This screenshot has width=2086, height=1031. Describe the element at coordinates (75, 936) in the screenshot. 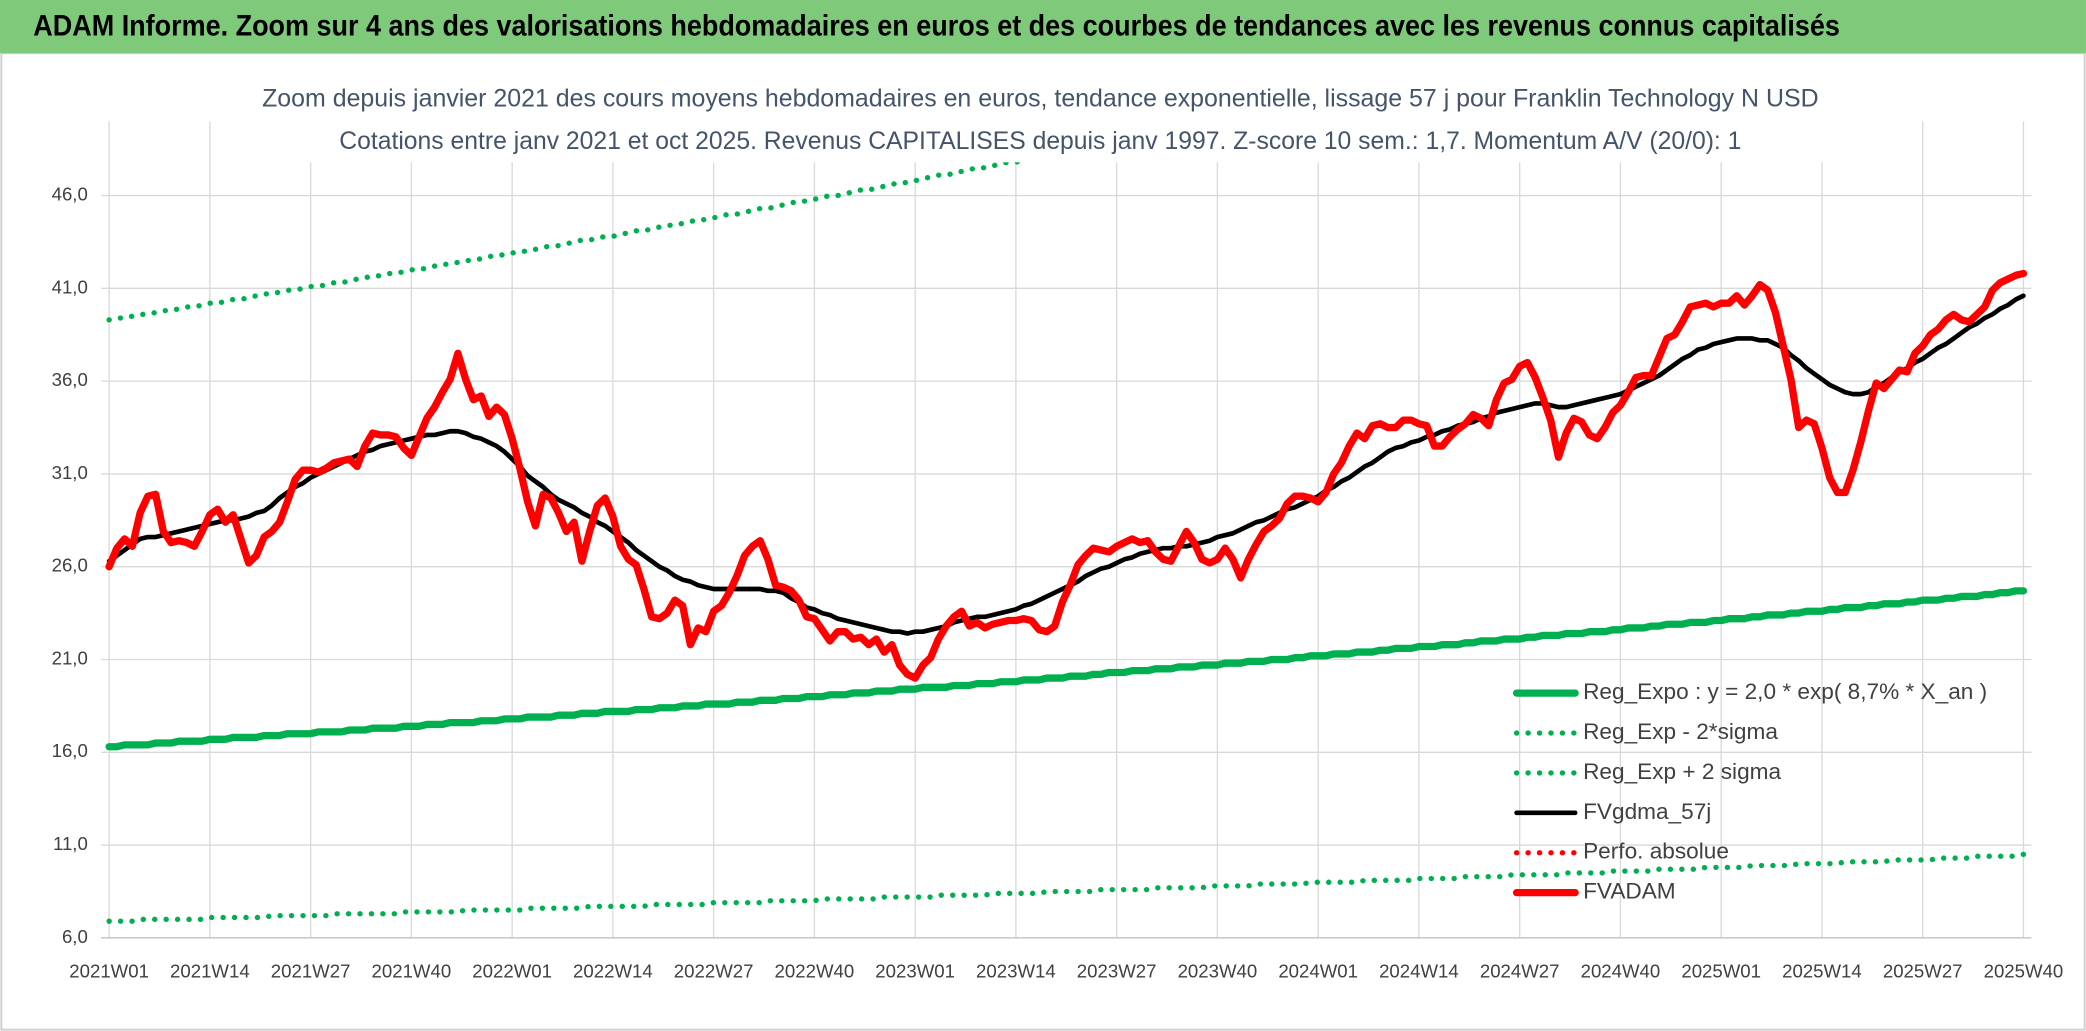

I see `y-tick-label: 6,0` at that location.